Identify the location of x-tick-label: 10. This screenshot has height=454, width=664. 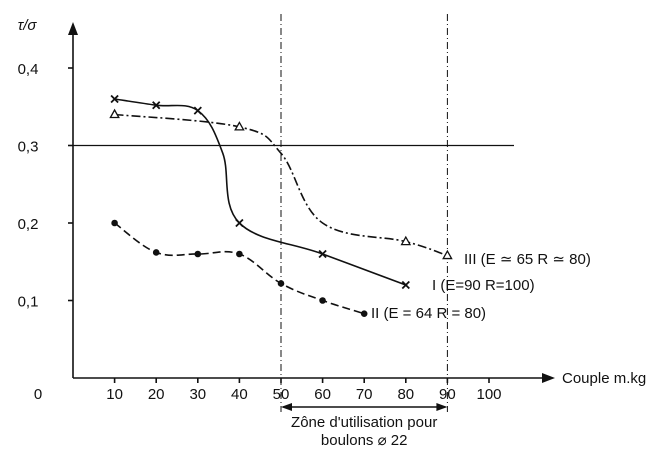
(114, 394).